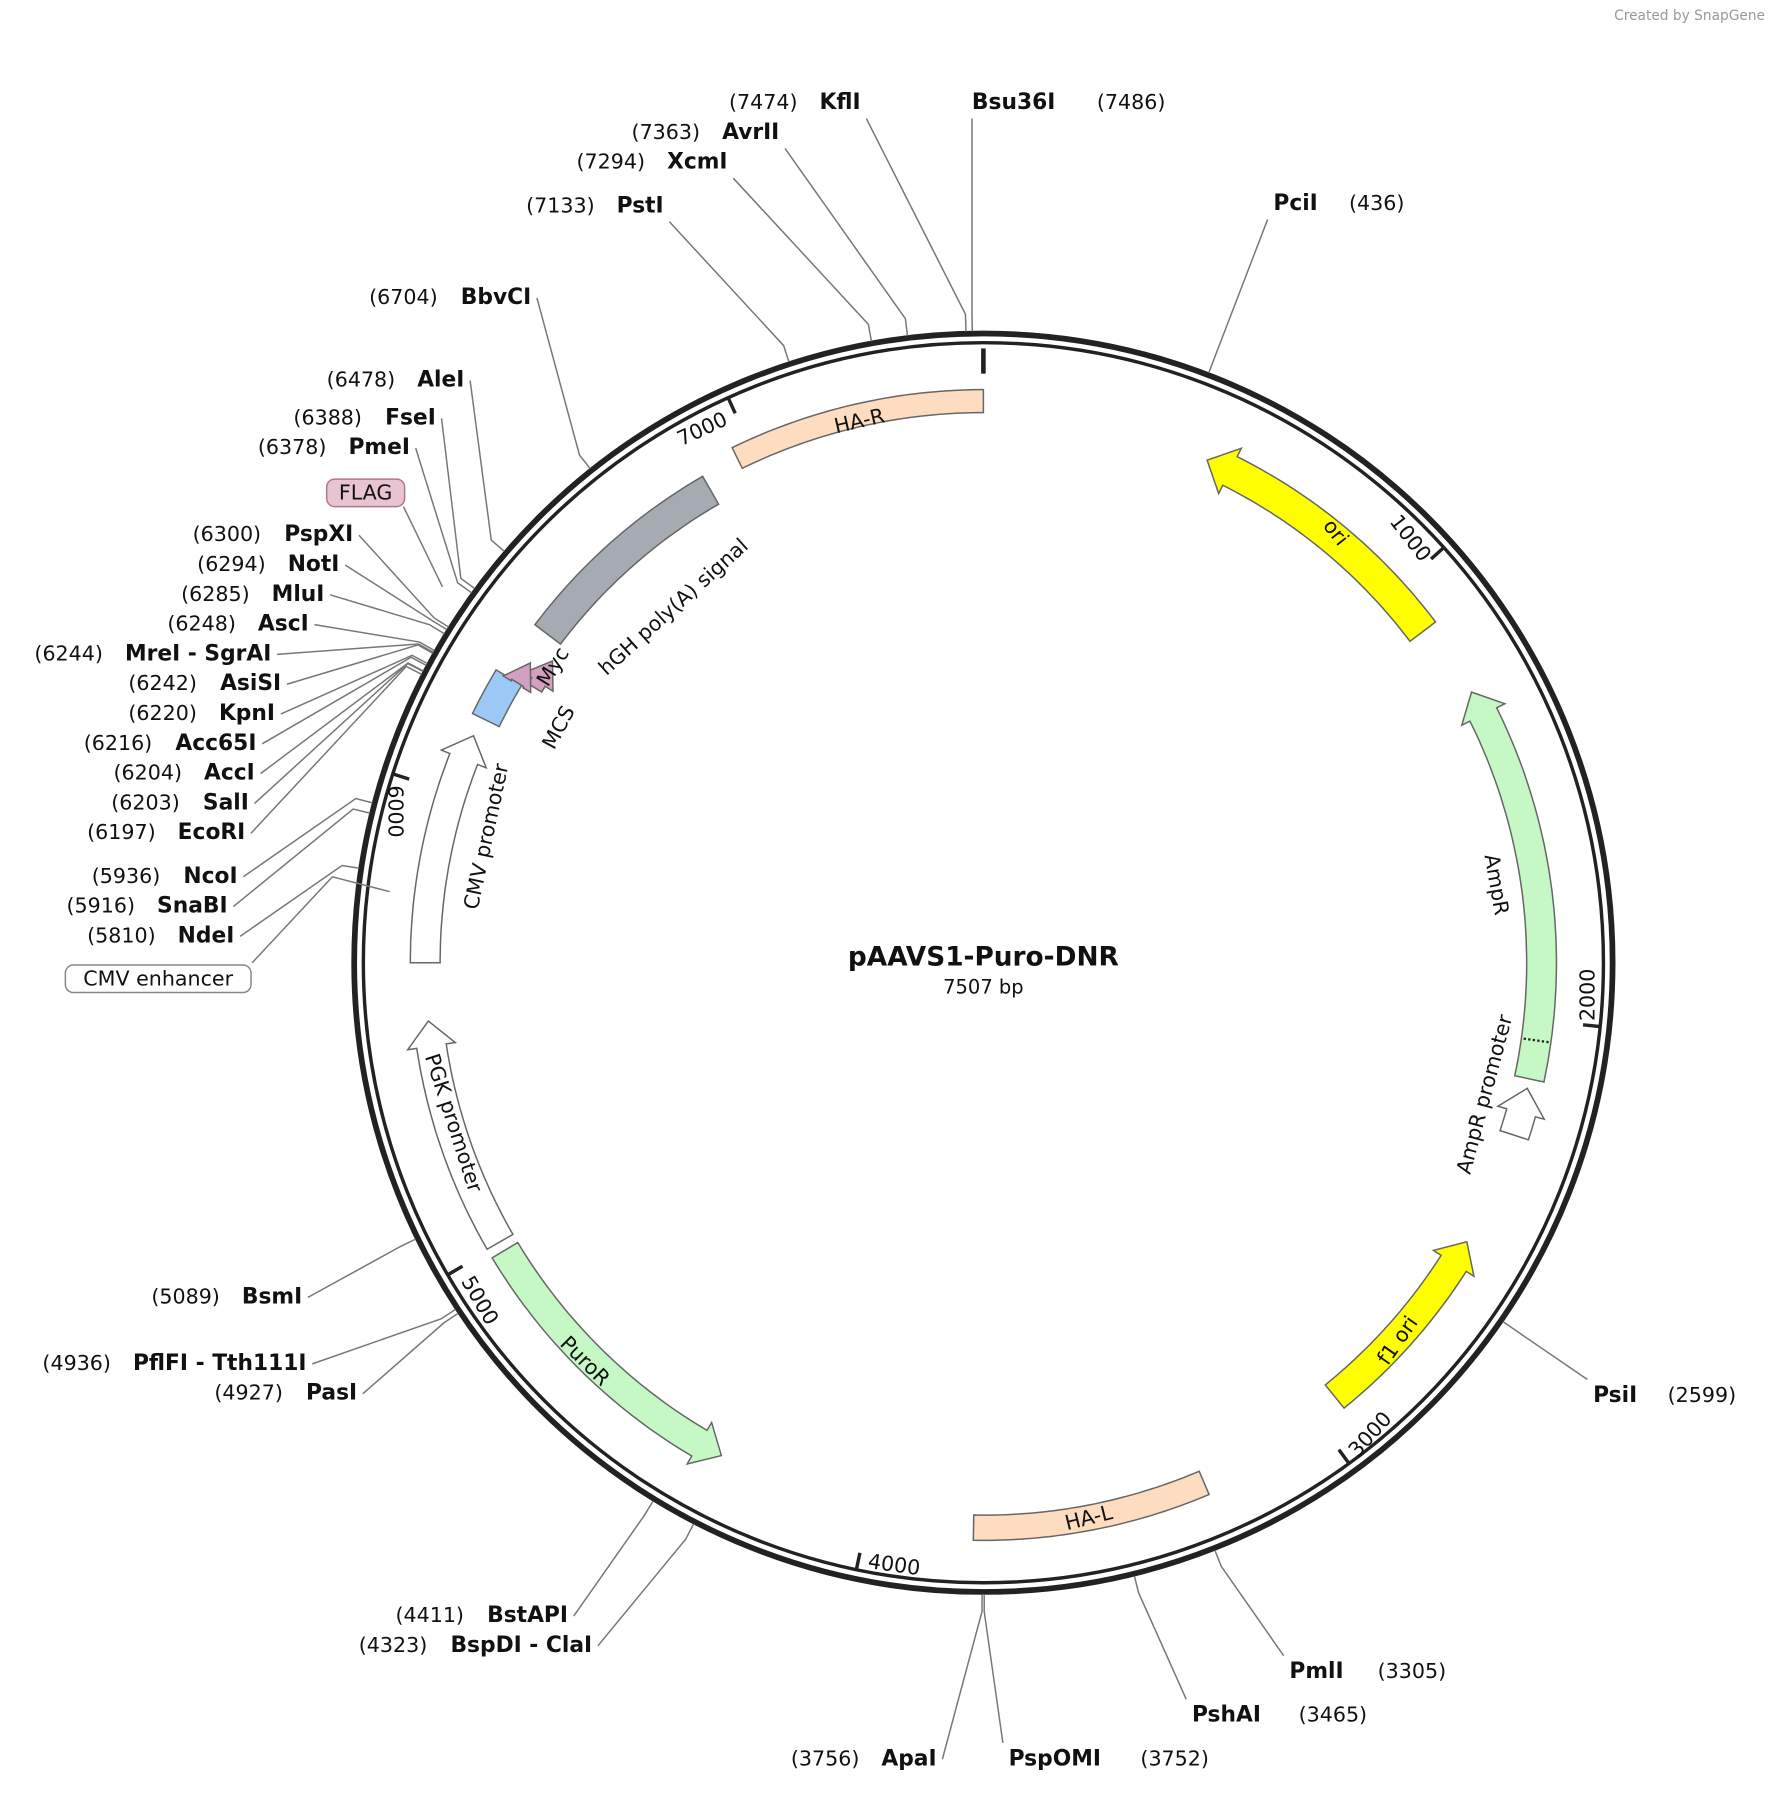 The width and height of the screenshot is (1788, 1816). Describe the element at coordinates (118, 743) in the screenshot. I see `enzyme-position: (6216)` at that location.